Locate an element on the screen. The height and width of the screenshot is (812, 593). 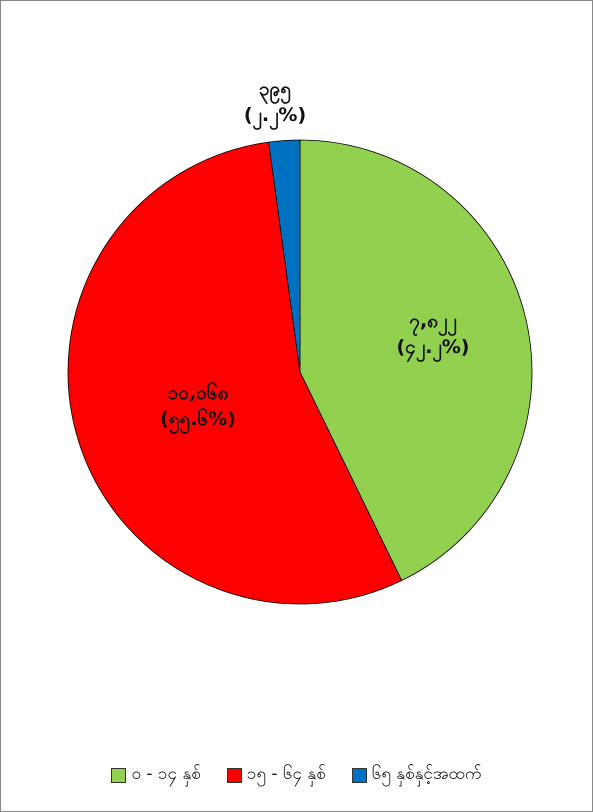
pie-slice-65-plus is located at coordinates (284, 256).